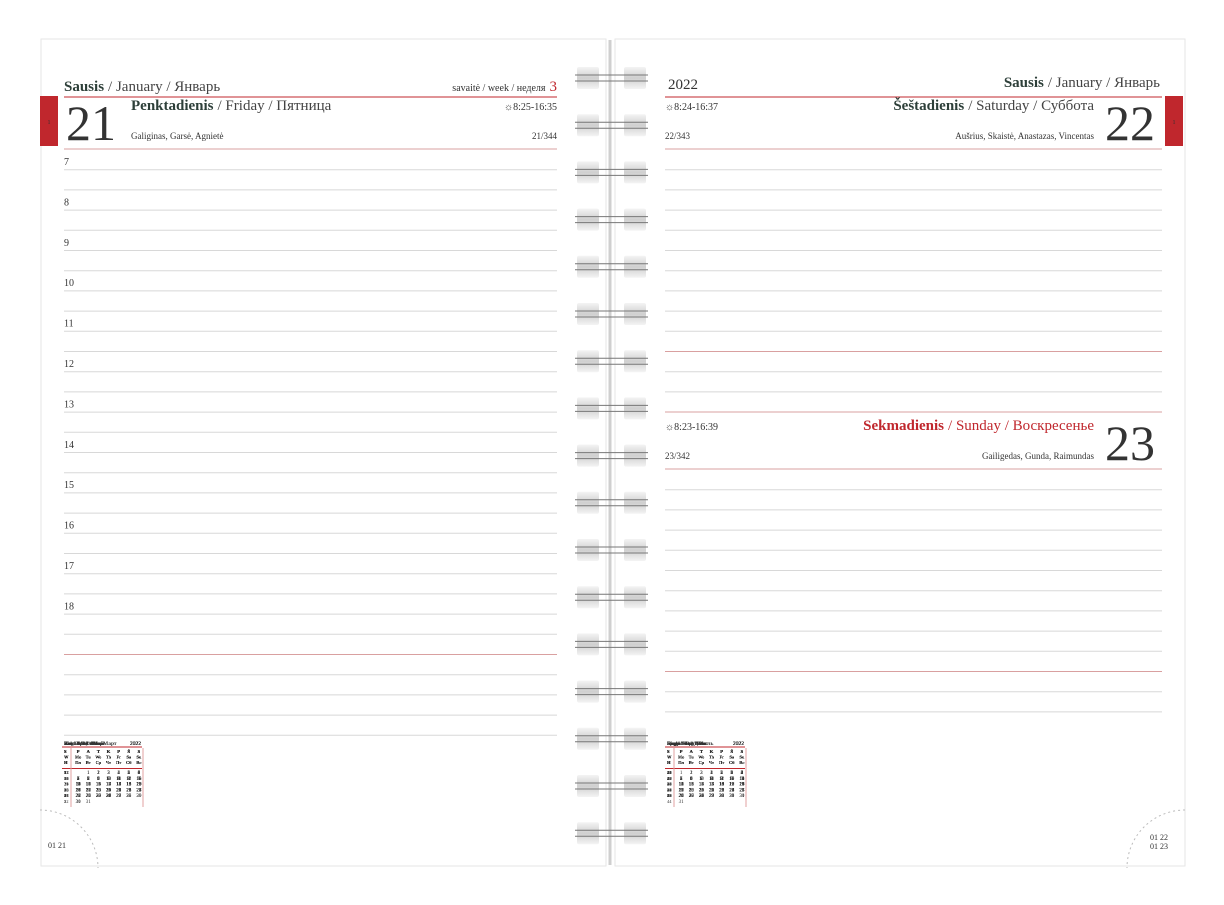 The image size is (1224, 905). Describe the element at coordinates (732, 762) in the screenshot. I see `weekday-head: Сб` at that location.